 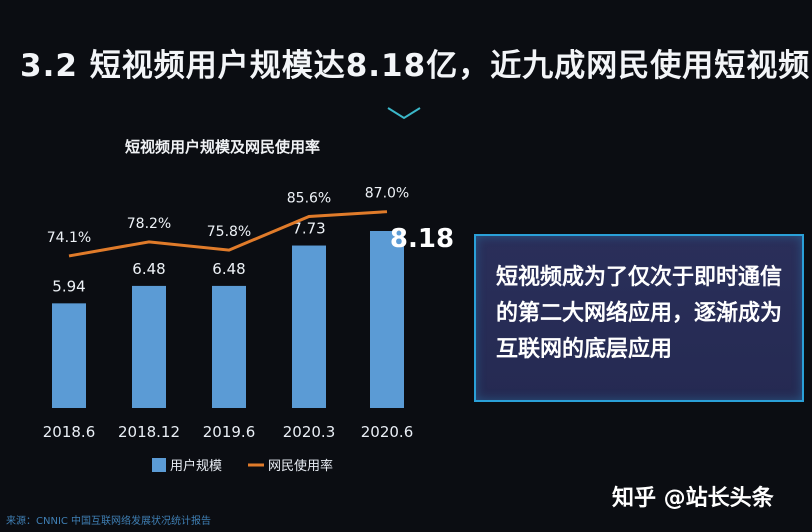 What do you see at coordinates (693, 498) in the screenshot?
I see `watermark: 知乎 @站长头条` at bounding box center [693, 498].